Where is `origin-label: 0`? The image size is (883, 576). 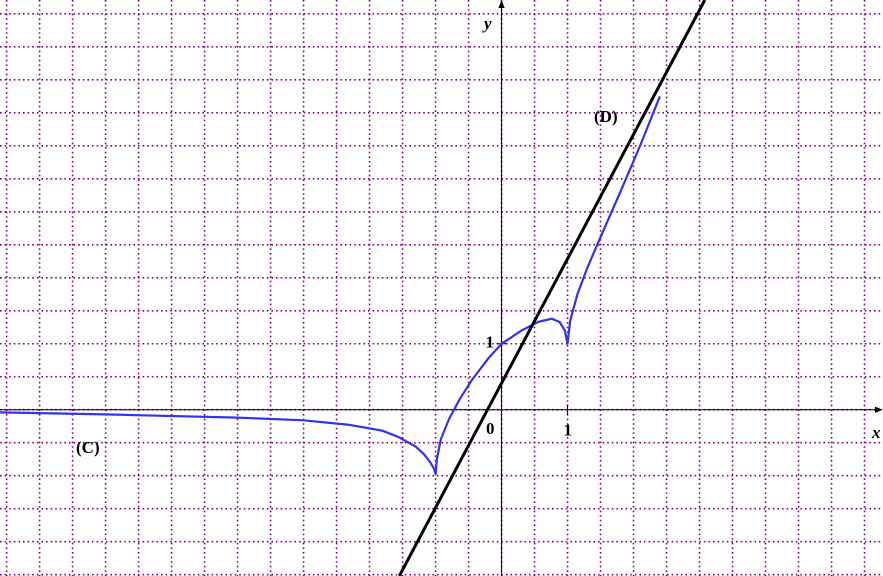 origin-label: 0 is located at coordinates (490, 428).